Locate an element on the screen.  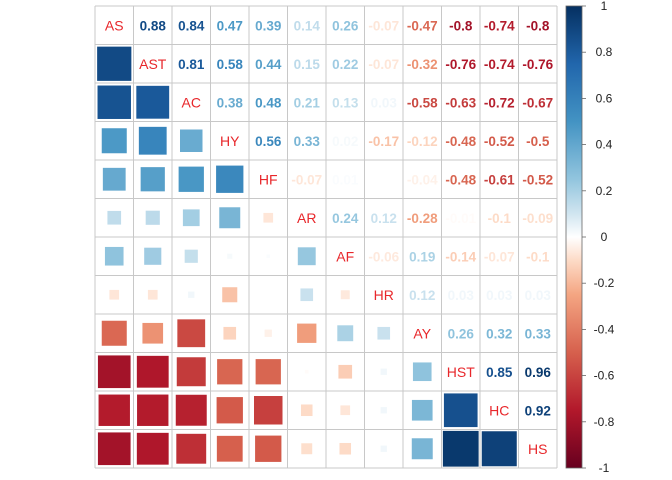
colorbar-tick-label: 0 is located at coordinates (604, 237).